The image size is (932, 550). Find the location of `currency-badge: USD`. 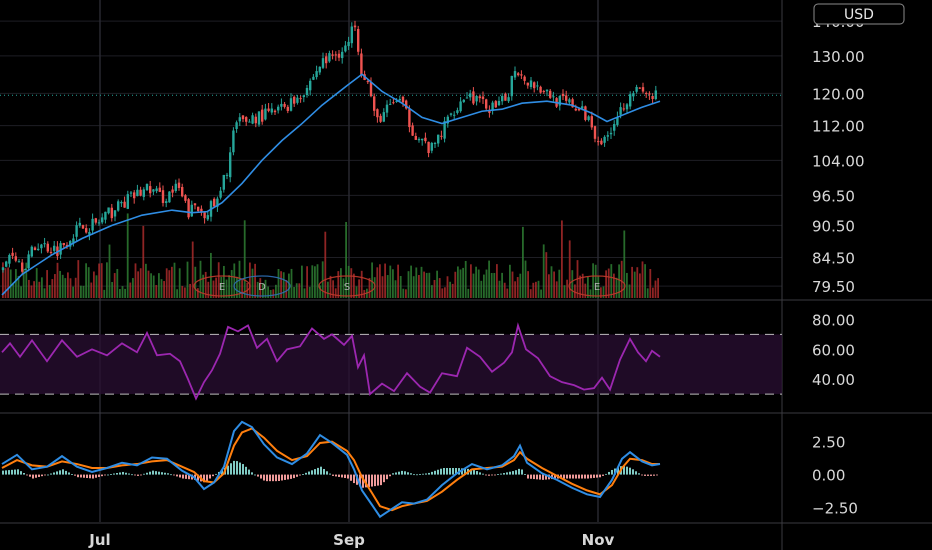

currency-badge: USD is located at coordinates (859, 14).